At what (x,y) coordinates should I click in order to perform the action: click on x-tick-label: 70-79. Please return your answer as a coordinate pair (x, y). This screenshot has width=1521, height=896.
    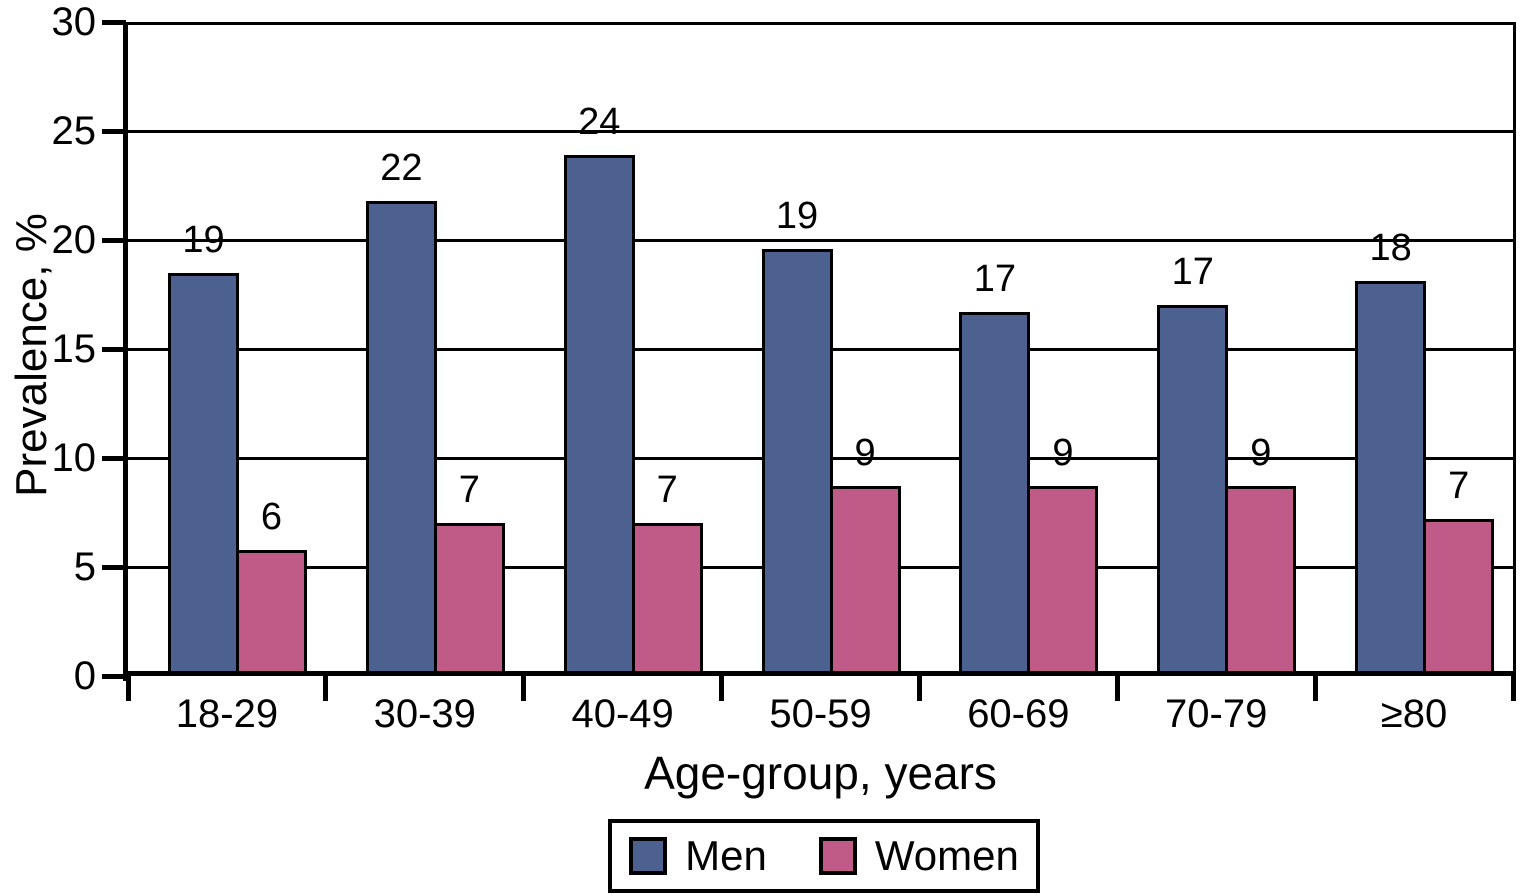
    Looking at the image, I should click on (1216, 714).